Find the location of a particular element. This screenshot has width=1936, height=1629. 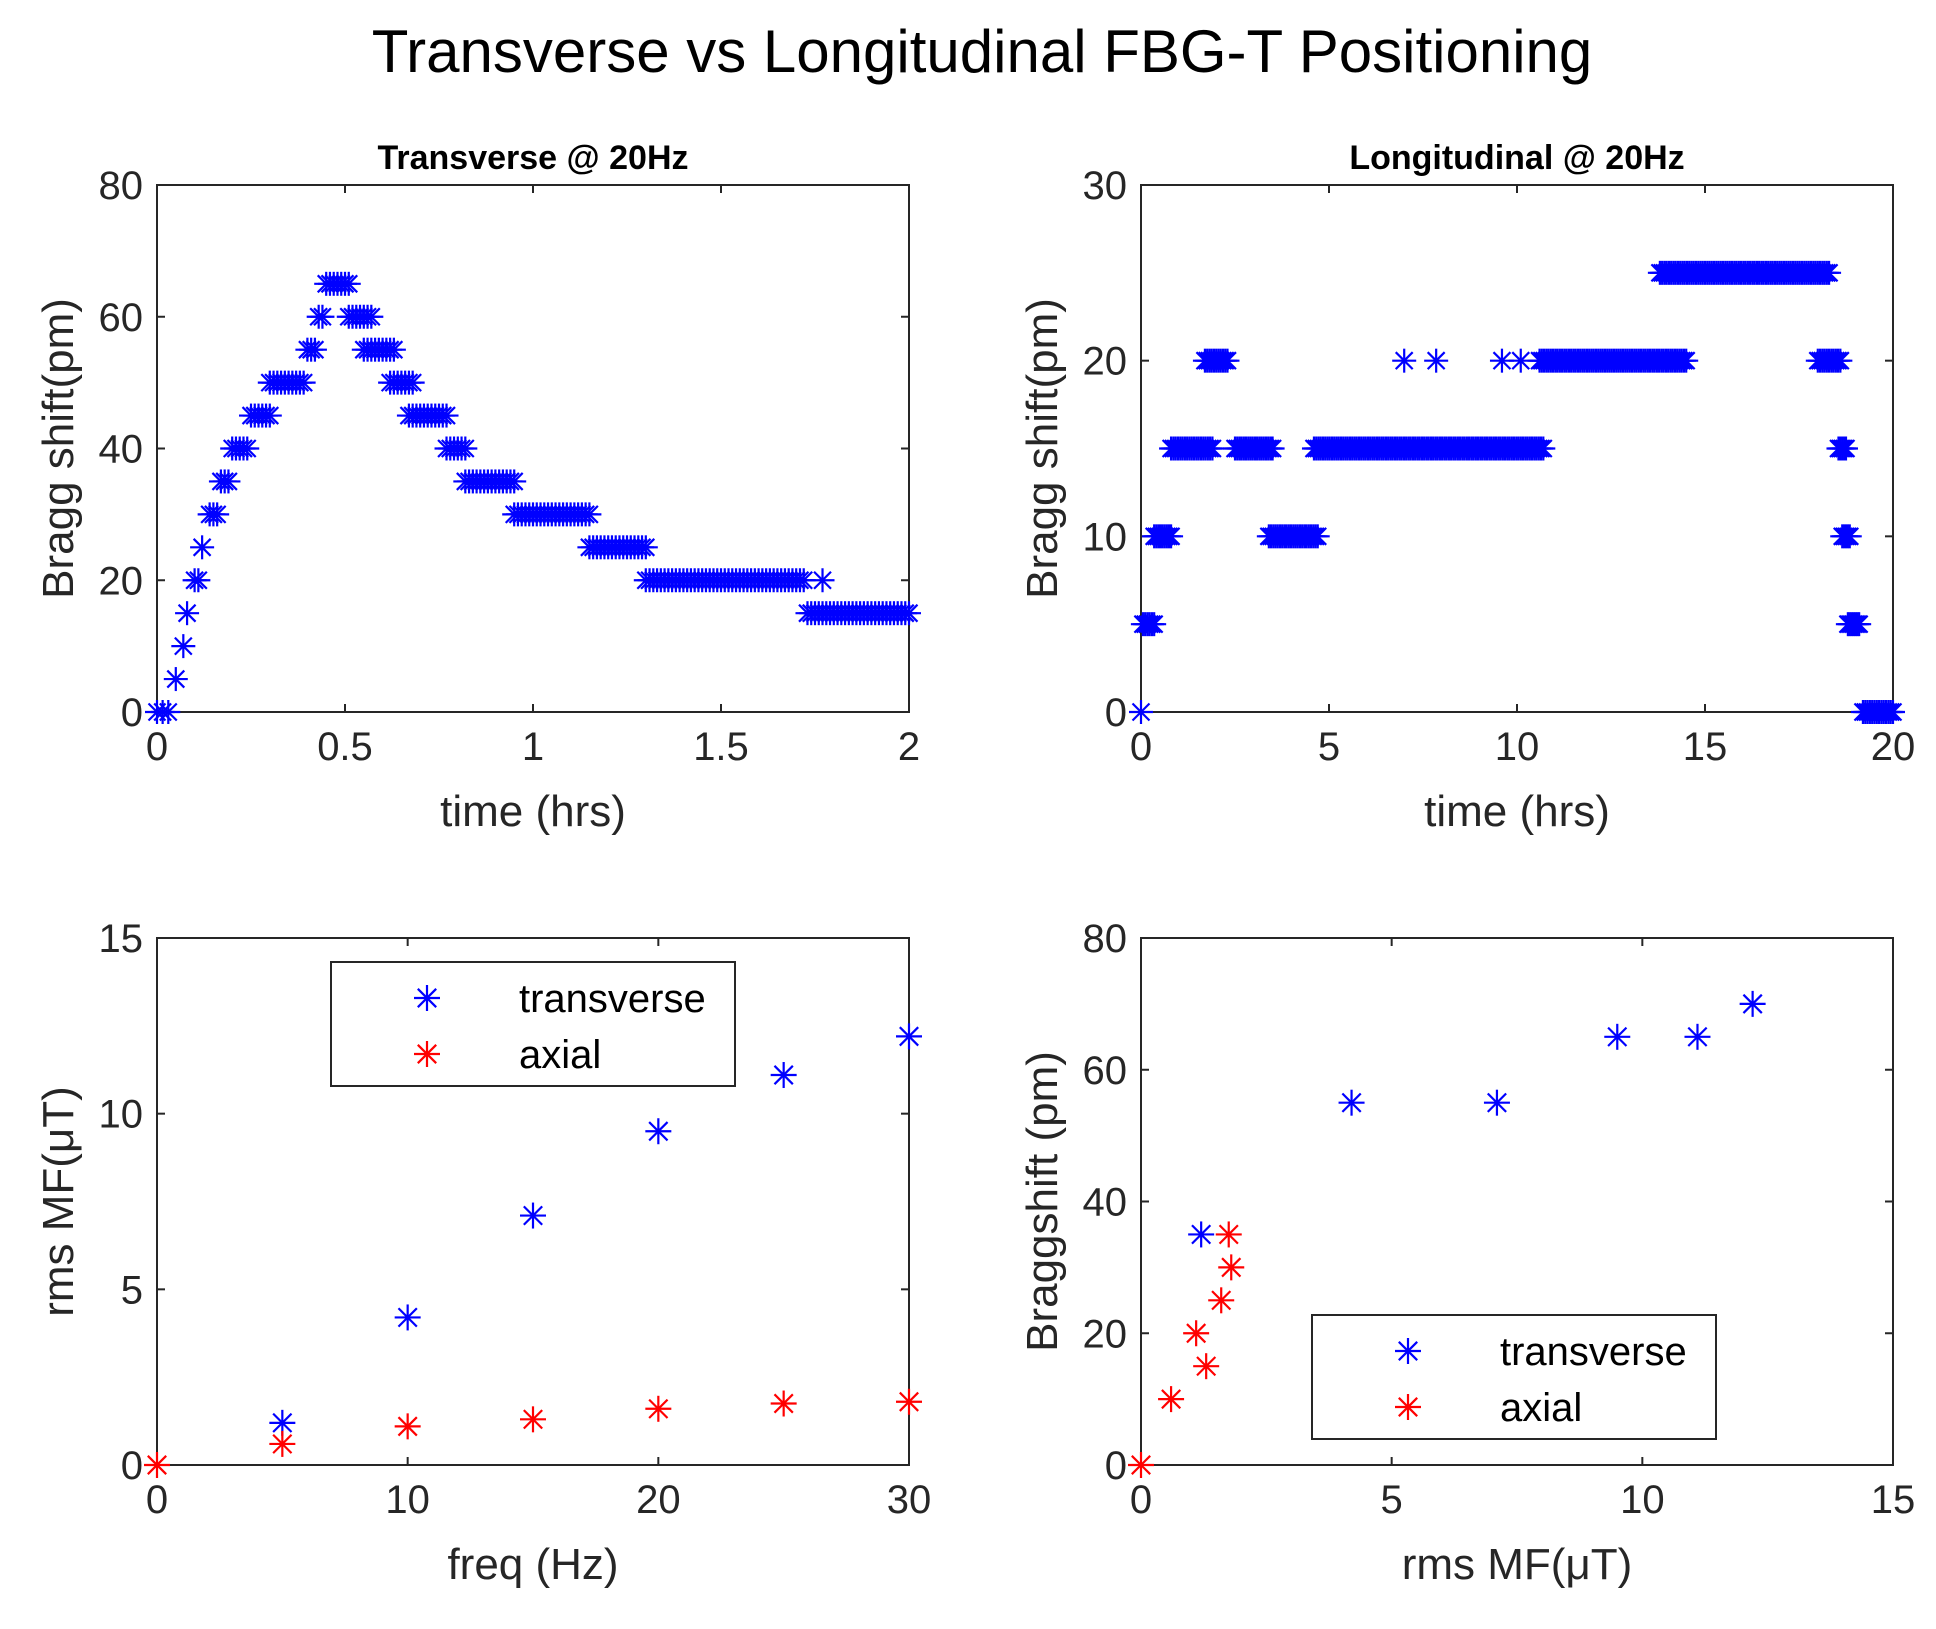

y-tick-label: 20 is located at coordinates (1105, 362).